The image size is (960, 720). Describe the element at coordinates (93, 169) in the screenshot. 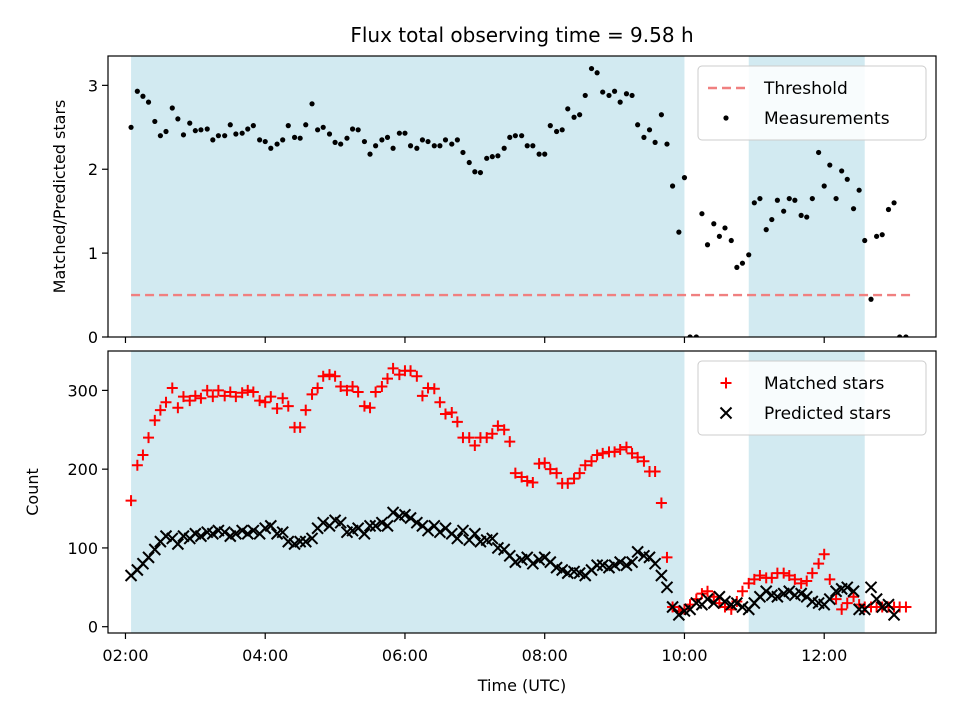

I see `y-tick-label: 2` at that location.